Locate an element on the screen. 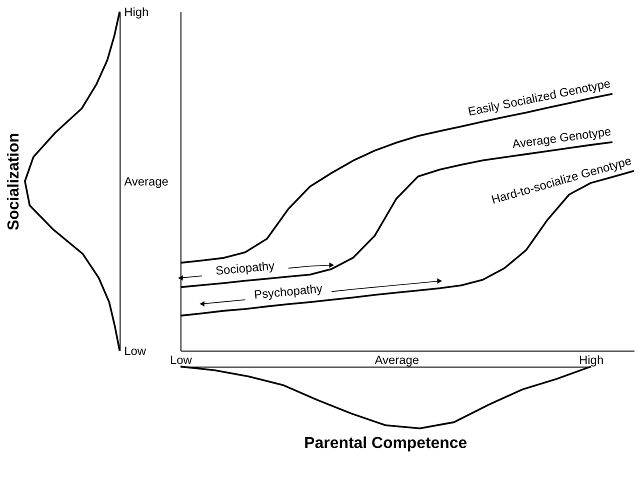 The height and width of the screenshot is (491, 640). y-tick-label: Low is located at coordinates (135, 351).